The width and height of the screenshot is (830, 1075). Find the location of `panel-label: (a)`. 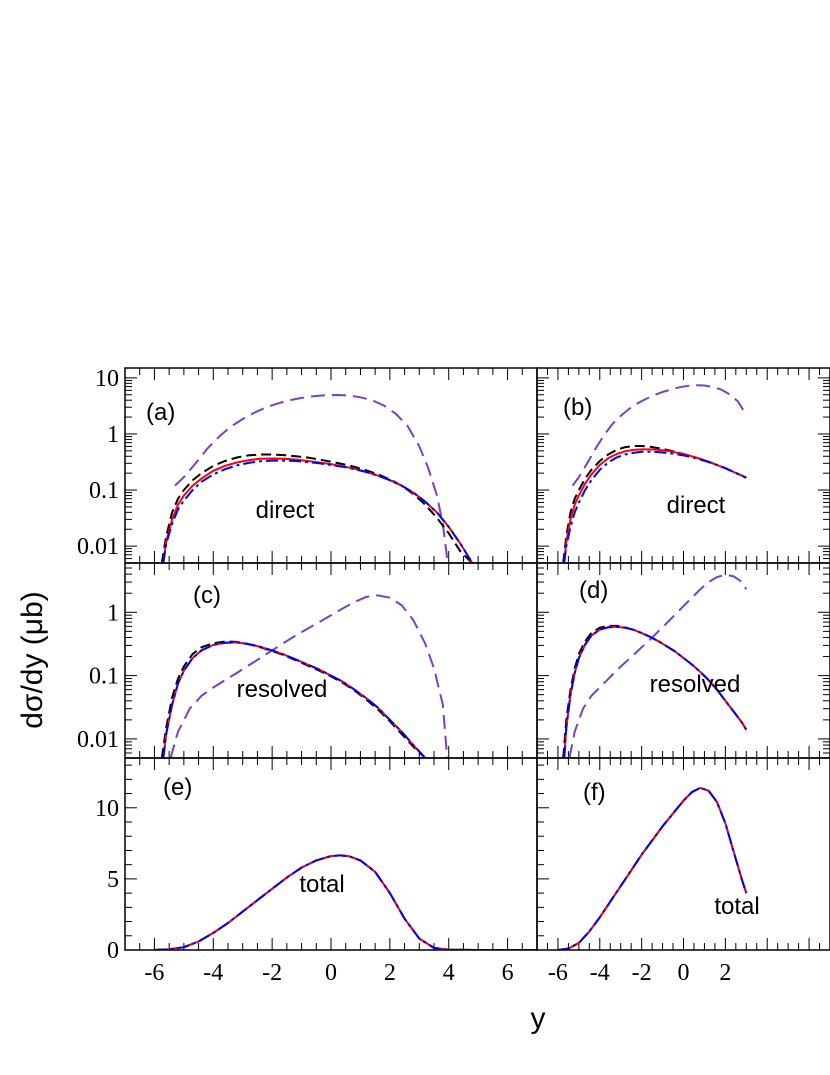

panel-label: (a) is located at coordinates (160, 412).